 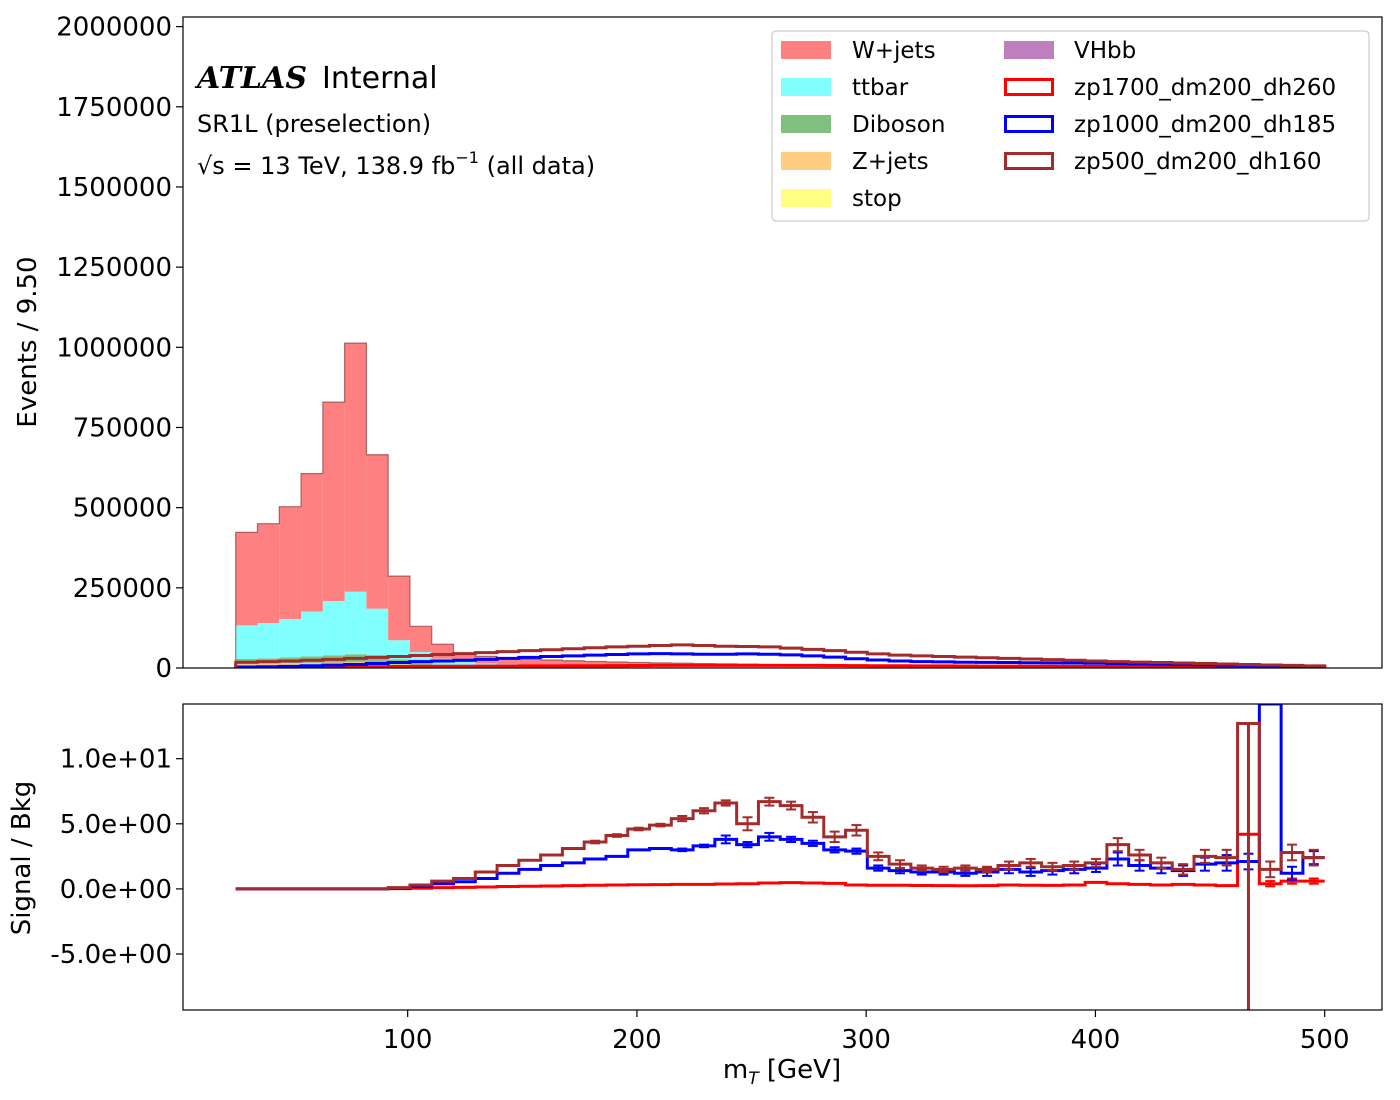 I want to click on ratio-y-axis-label: Signal / Bkg, so click(x=22, y=858).